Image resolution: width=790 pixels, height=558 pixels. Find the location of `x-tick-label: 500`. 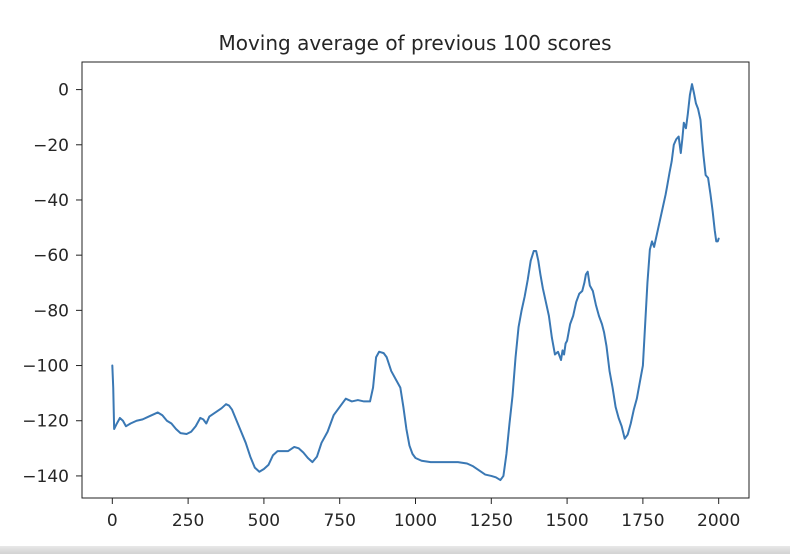

x-tick-label: 500 is located at coordinates (264, 521).